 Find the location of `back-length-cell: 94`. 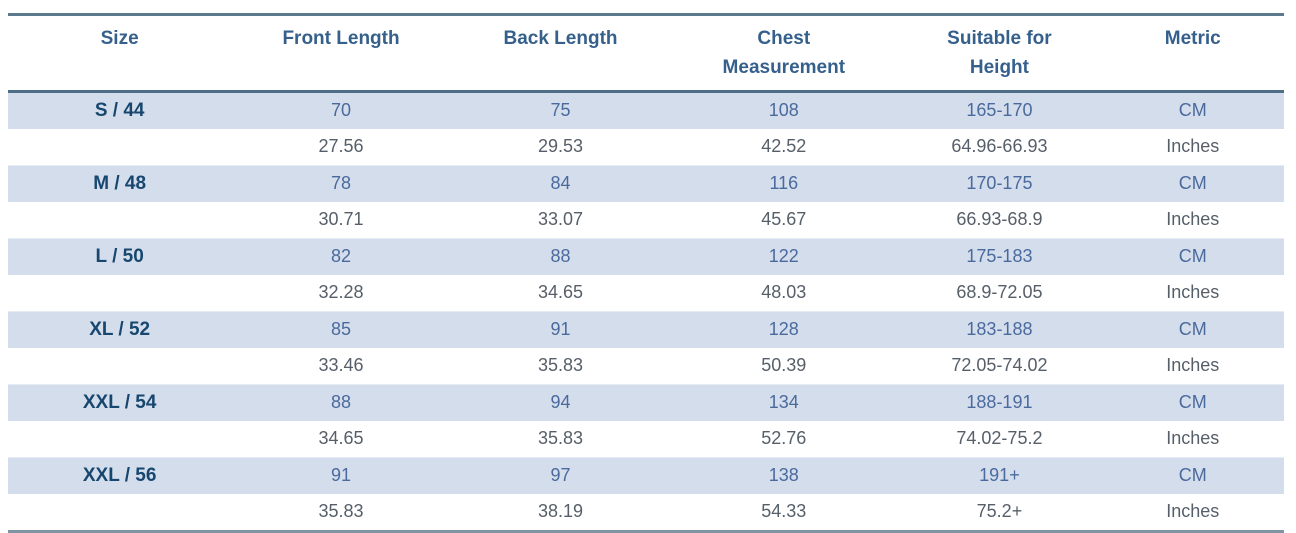

back-length-cell: 94 is located at coordinates (560, 402).